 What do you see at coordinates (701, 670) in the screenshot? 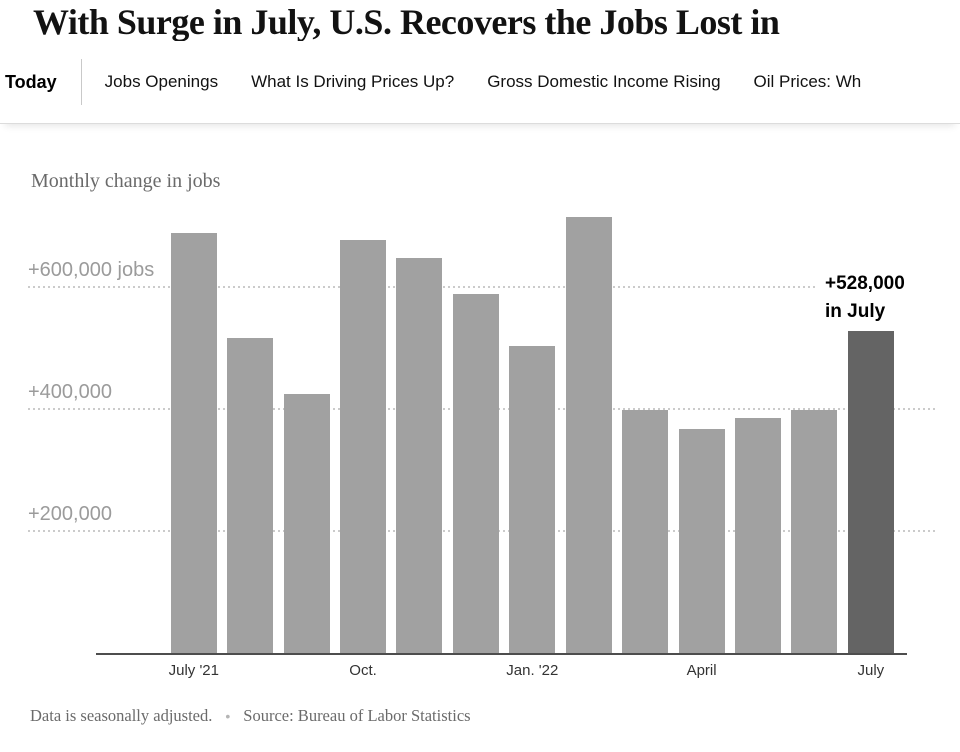
I see `x-axis-label-april: April` at bounding box center [701, 670].